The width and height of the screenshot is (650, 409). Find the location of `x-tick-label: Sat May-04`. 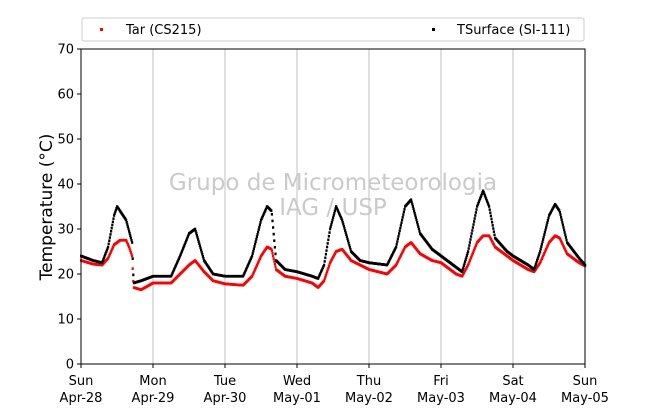

x-tick-label: Sat May-04 is located at coordinates (513, 390).